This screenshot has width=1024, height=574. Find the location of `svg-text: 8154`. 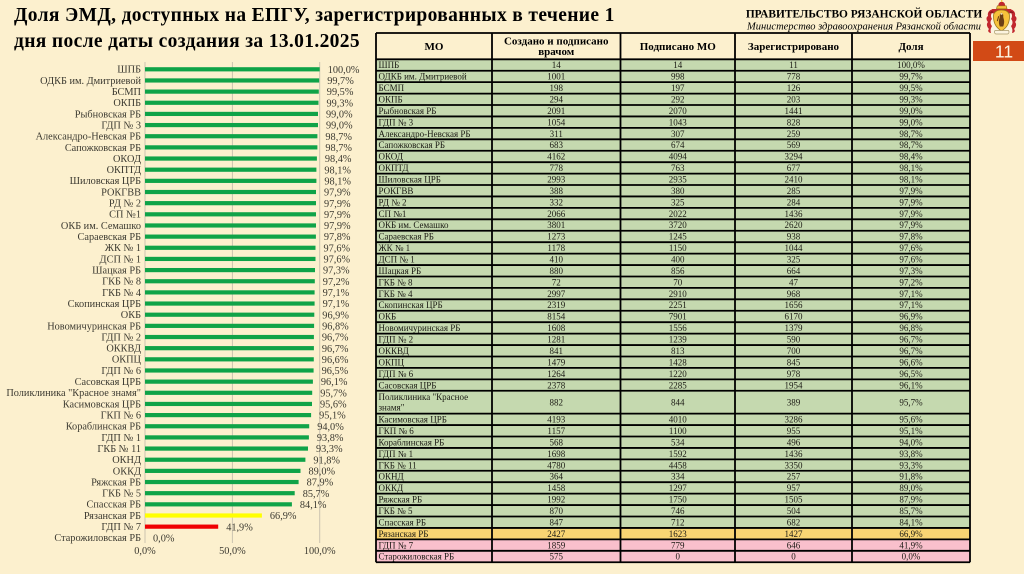

svg-text: 8154 is located at coordinates (556, 317).